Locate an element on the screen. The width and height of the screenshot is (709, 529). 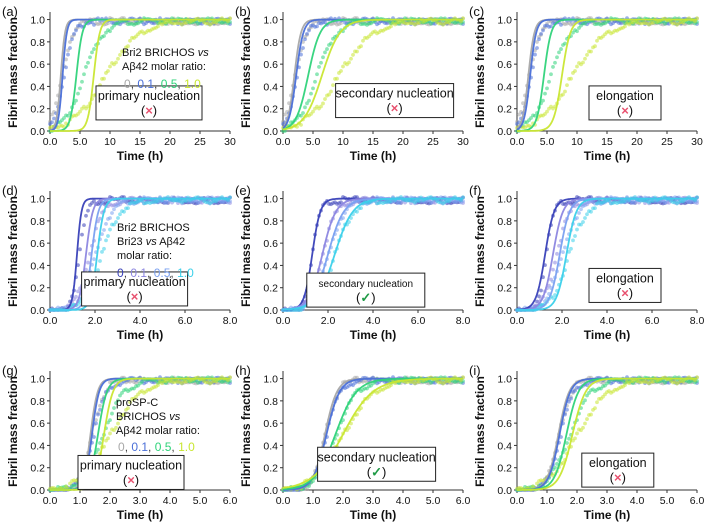
fit-line-1.0 is located at coordinates (607, 254).